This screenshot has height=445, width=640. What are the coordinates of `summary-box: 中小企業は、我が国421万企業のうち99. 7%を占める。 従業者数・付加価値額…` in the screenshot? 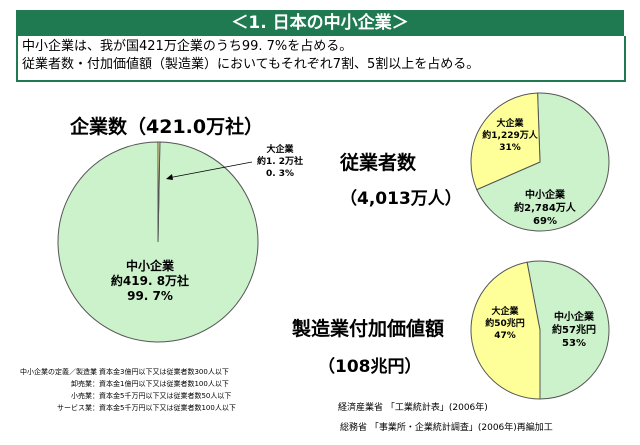 It's located at (321, 59).